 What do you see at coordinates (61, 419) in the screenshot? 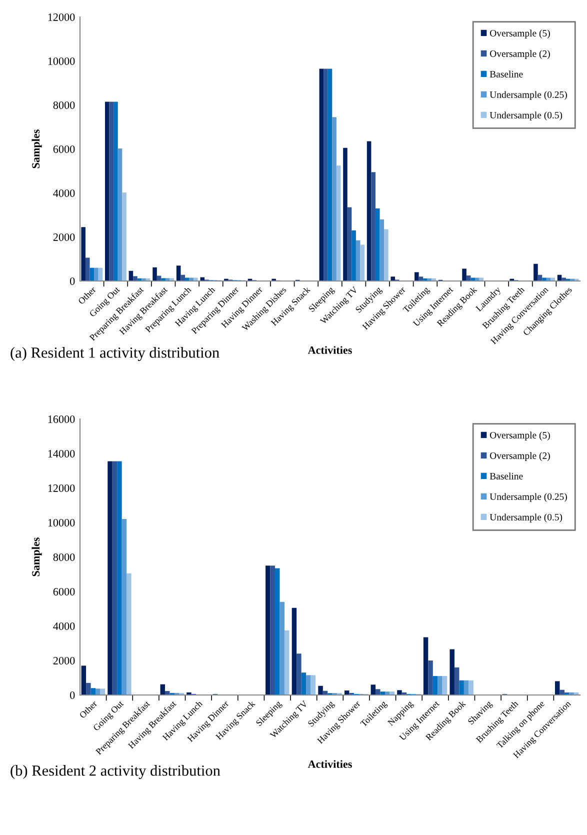
I see `y-tick-label: 16000` at bounding box center [61, 419].